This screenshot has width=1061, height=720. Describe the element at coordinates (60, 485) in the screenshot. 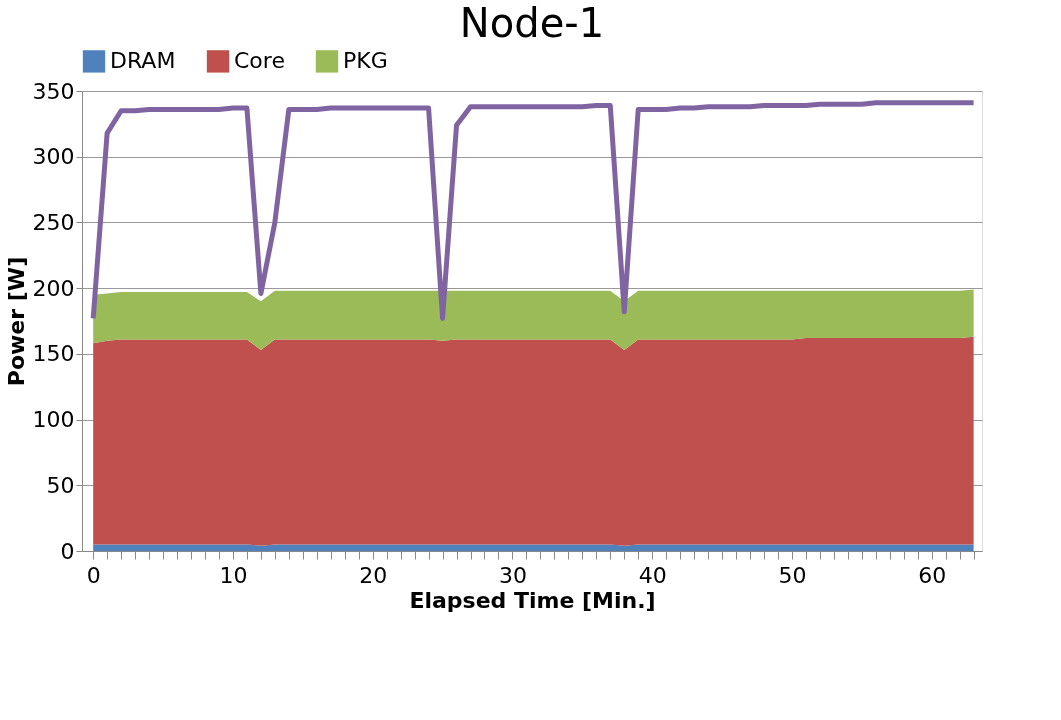

I see `y-tick-label: 50` at that location.